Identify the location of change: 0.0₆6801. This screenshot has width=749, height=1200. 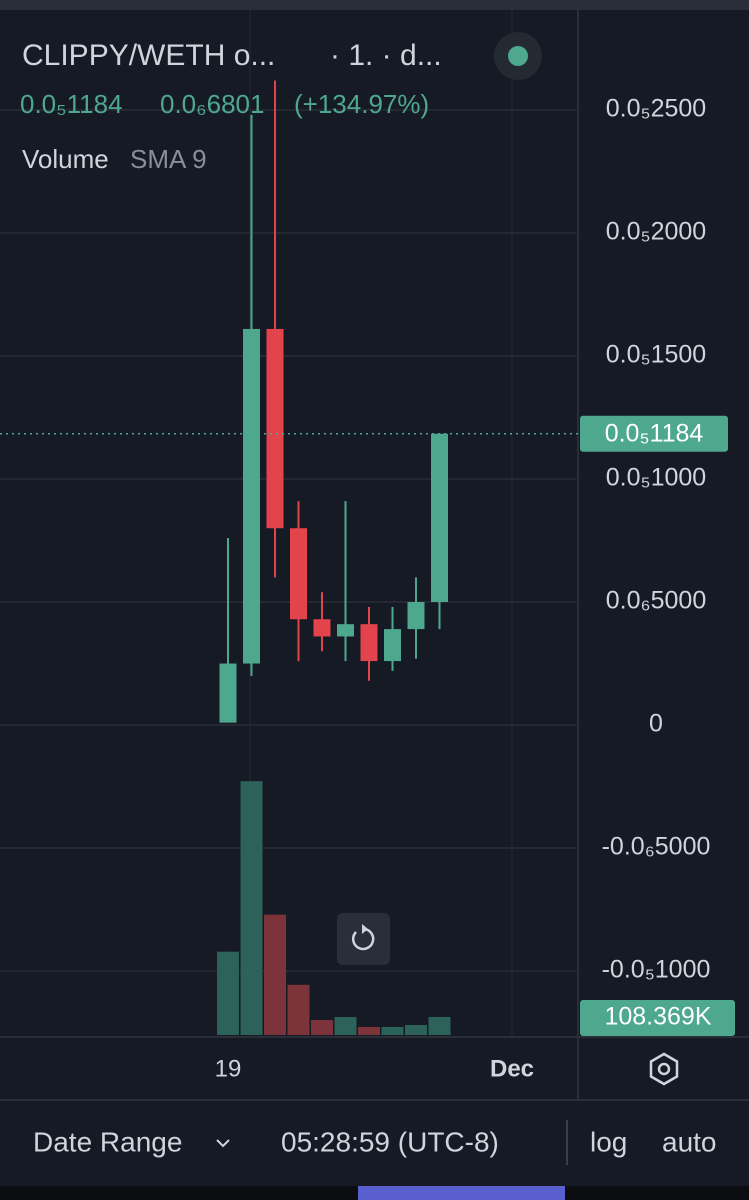
(212, 104).